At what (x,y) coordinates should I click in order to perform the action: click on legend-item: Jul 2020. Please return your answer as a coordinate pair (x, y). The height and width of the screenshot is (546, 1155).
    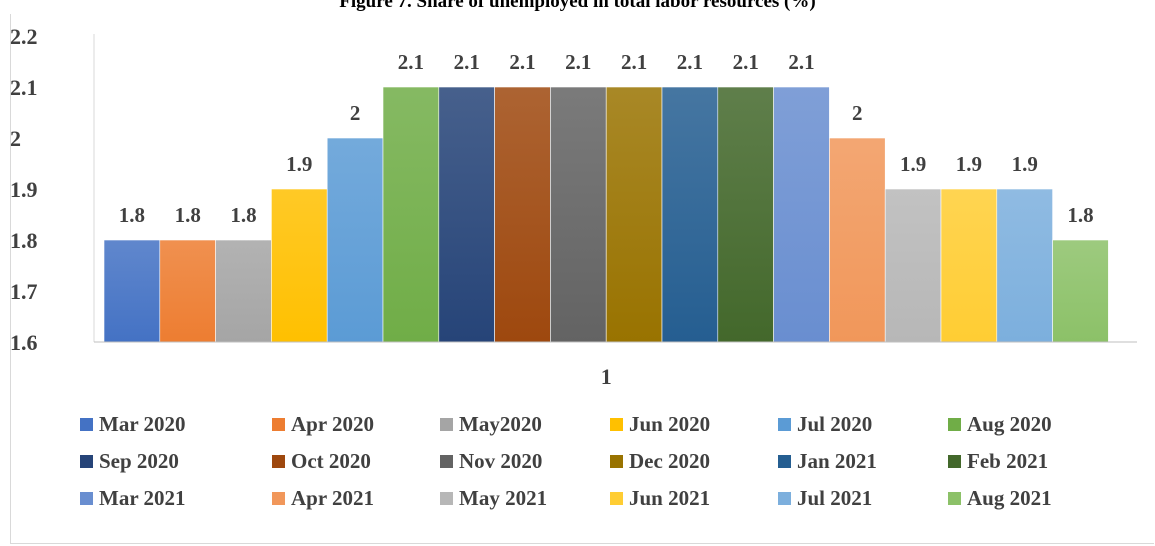
    Looking at the image, I should click on (825, 424).